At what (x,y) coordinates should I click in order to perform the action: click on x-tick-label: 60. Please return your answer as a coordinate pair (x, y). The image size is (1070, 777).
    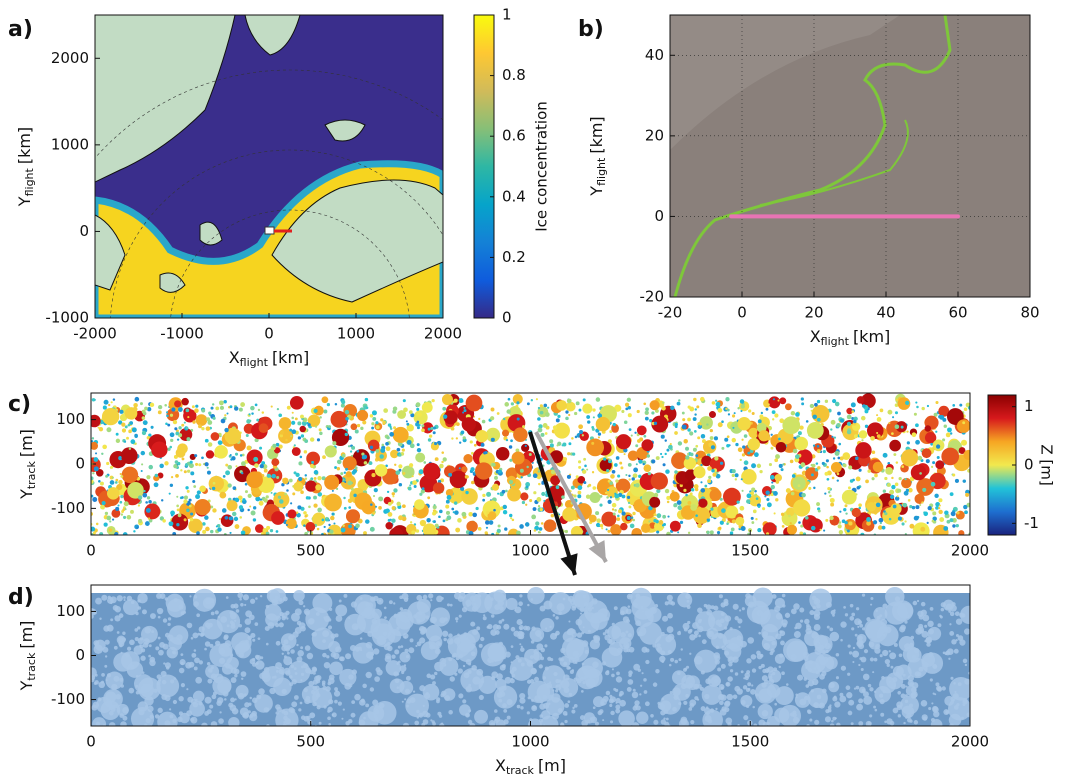
    Looking at the image, I should click on (957, 313).